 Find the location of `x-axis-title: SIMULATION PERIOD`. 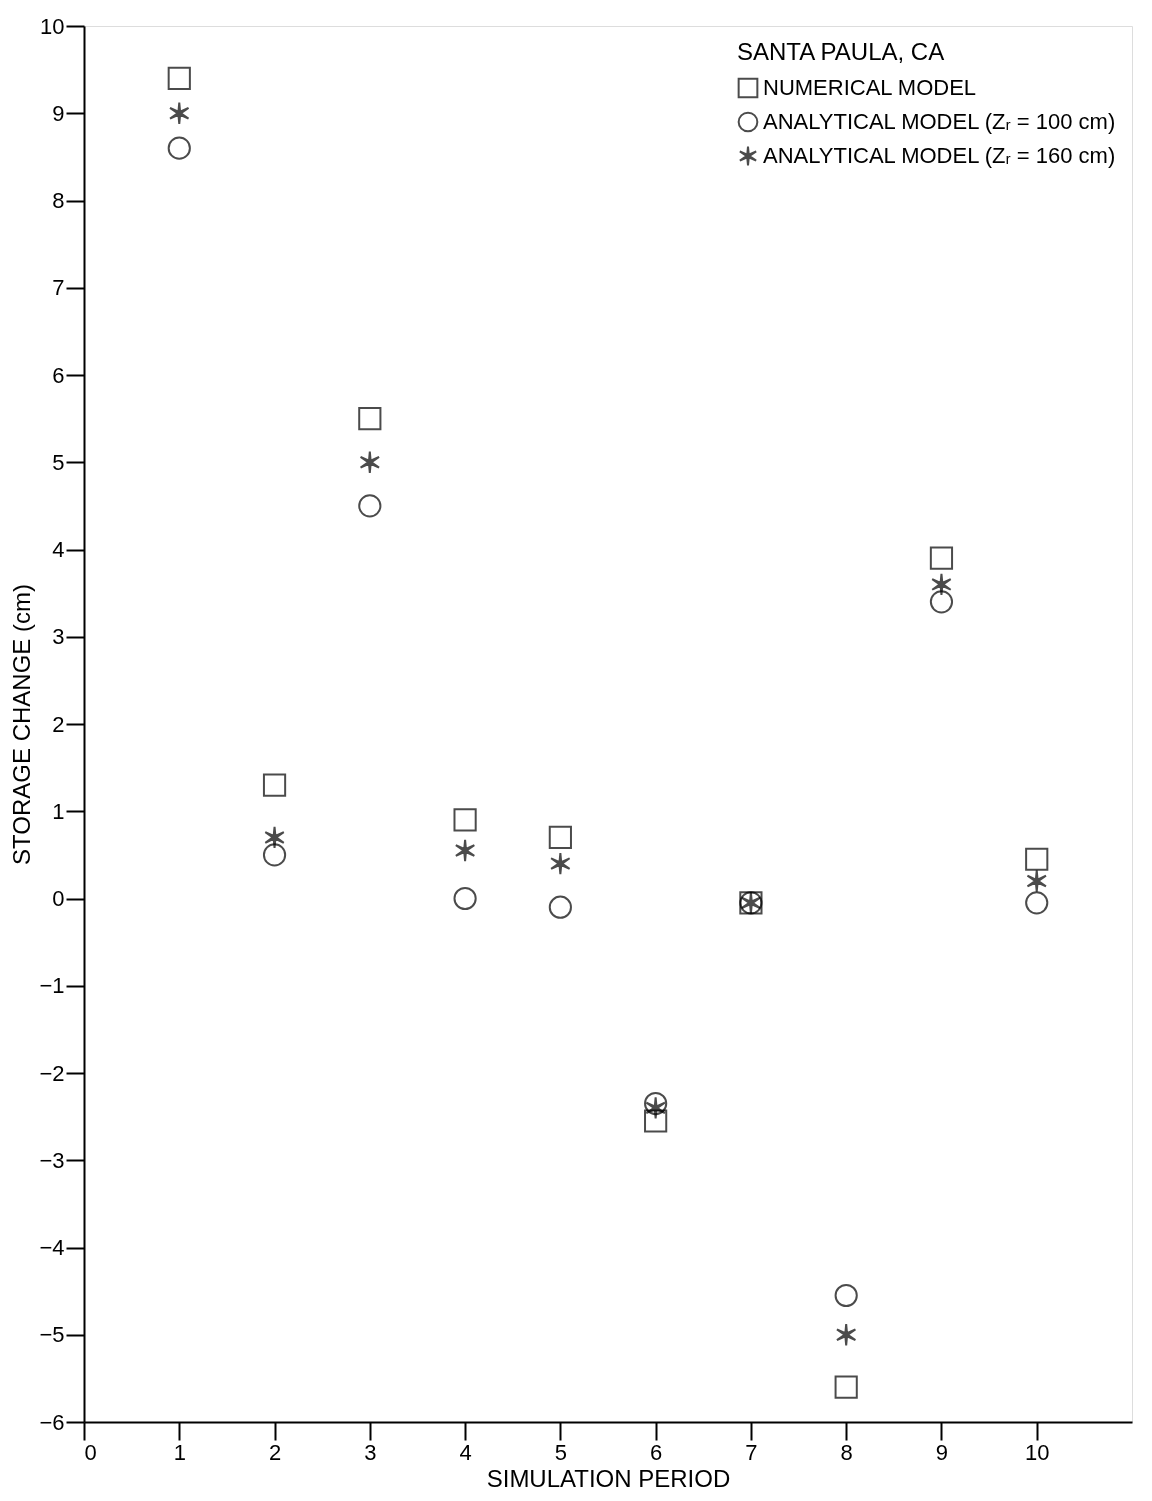

x-axis-title: SIMULATION PERIOD is located at coordinates (608, 1478).